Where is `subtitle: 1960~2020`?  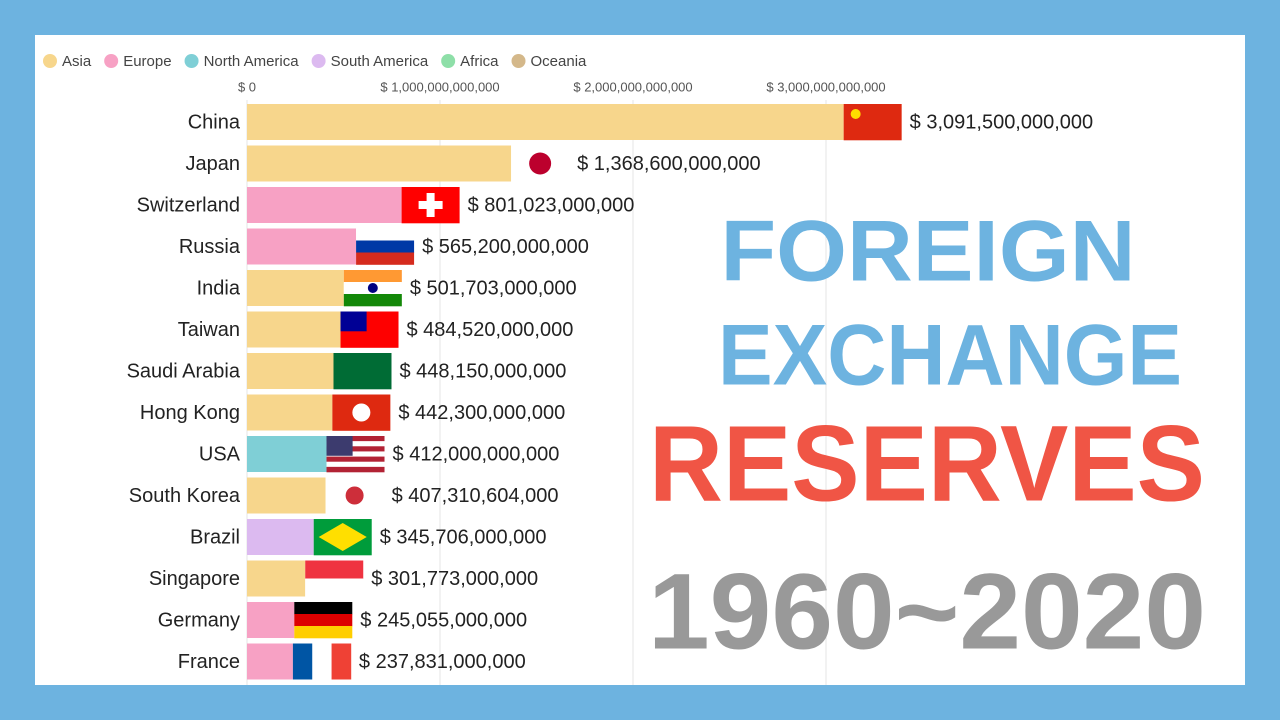 subtitle: 1960~2020 is located at coordinates (927, 611).